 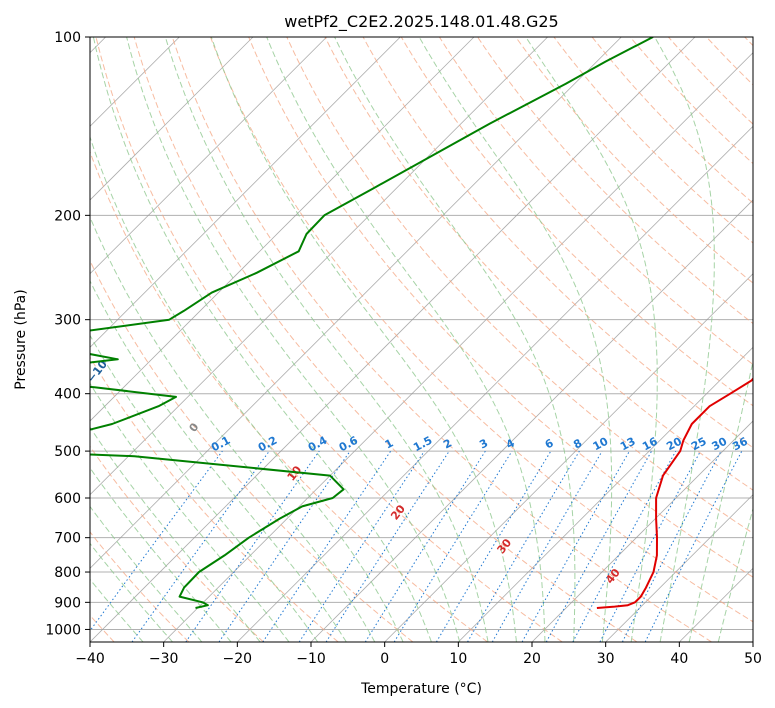 What do you see at coordinates (164, 659) in the screenshot?
I see `x-tick-label: −30` at bounding box center [164, 659].